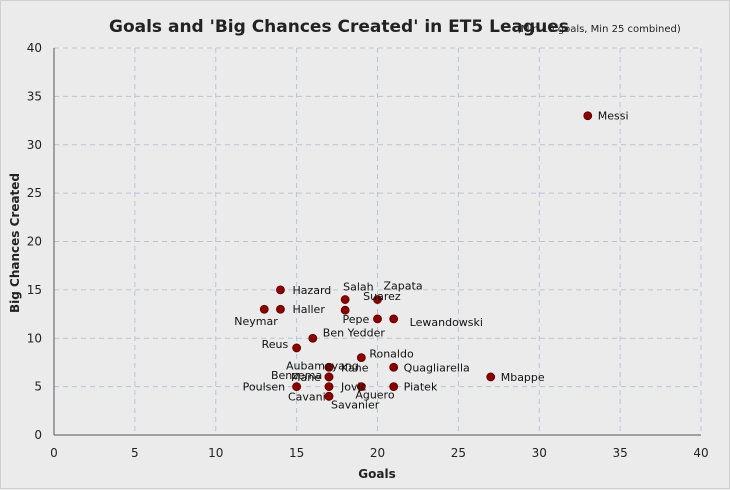 This screenshot has width=730, height=490. I want to click on label-suarez: Suarez, so click(382, 296).